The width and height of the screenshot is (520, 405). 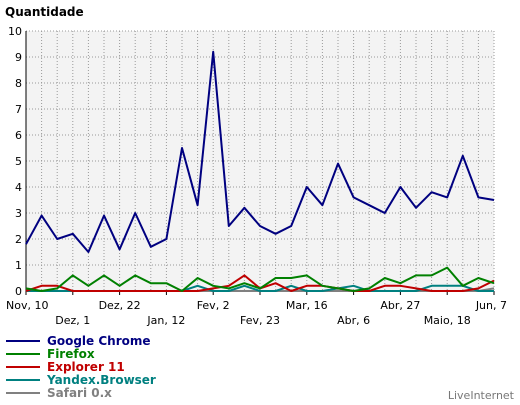 What do you see at coordinates (18, 83) in the screenshot?
I see `y-tick-label: 8` at bounding box center [18, 83].